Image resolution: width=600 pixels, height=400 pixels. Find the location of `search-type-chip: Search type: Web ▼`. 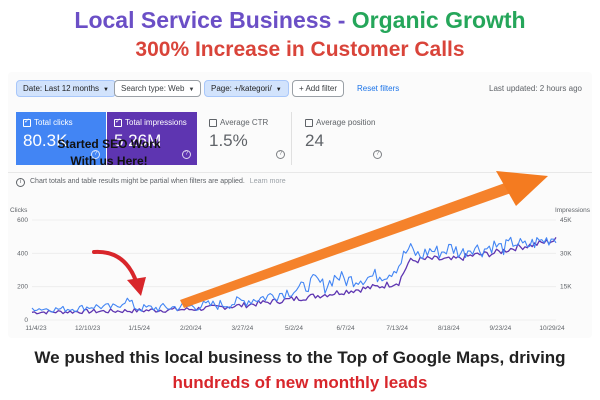

search-type-chip: Search type: Web ▼ is located at coordinates (158, 88).